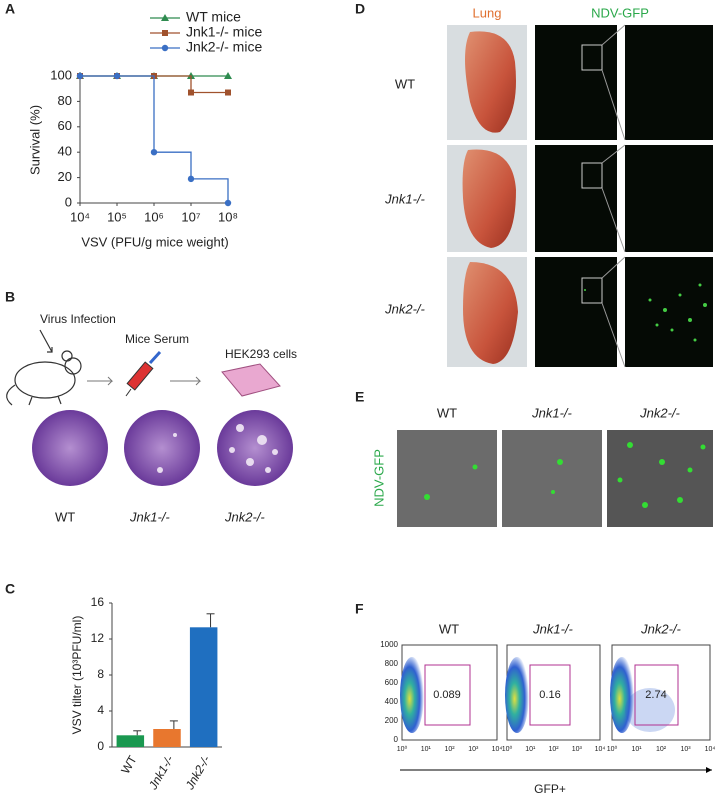 This screenshot has height=804, width=719. I want to click on x-tick-label: 10⁷, so click(190, 216).